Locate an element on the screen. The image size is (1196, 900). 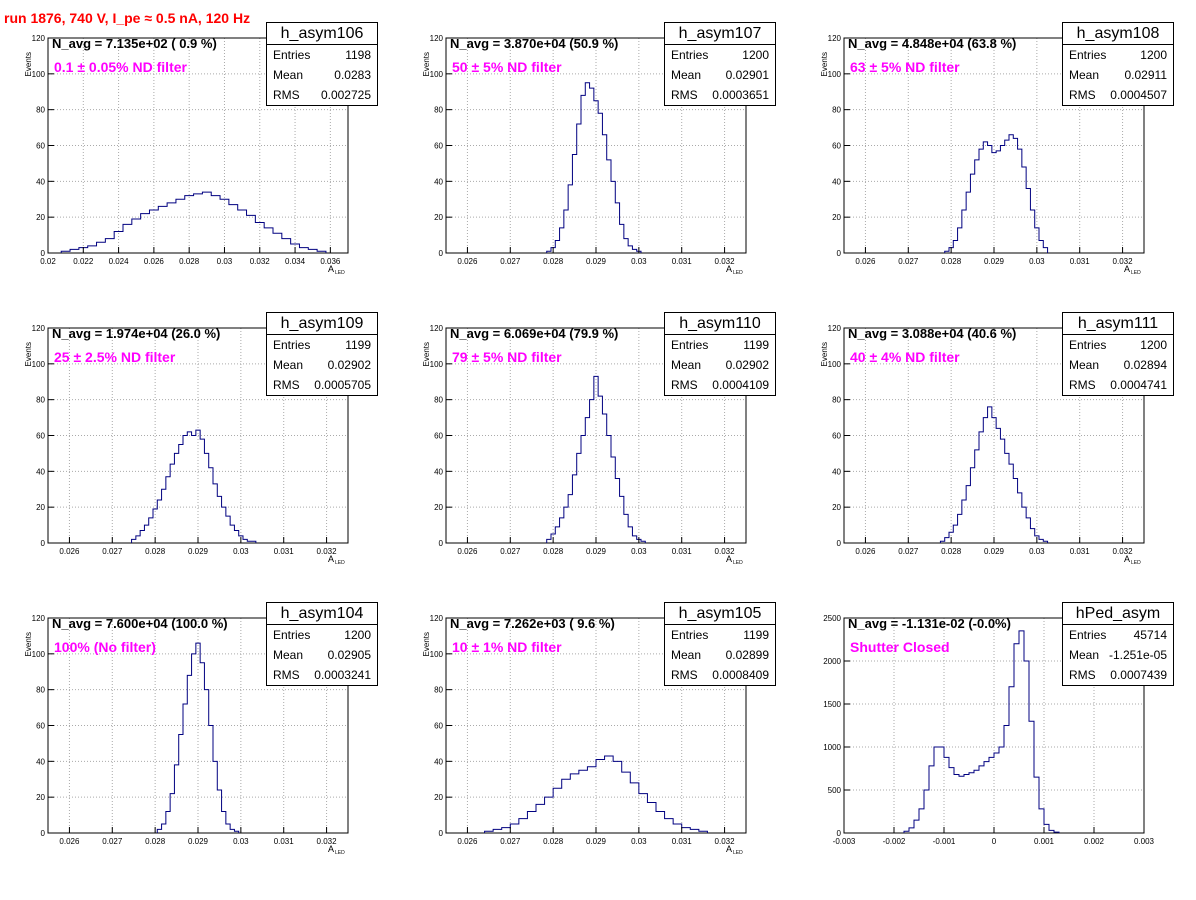
x-tick-label: 0.001 is located at coordinates (1044, 841).